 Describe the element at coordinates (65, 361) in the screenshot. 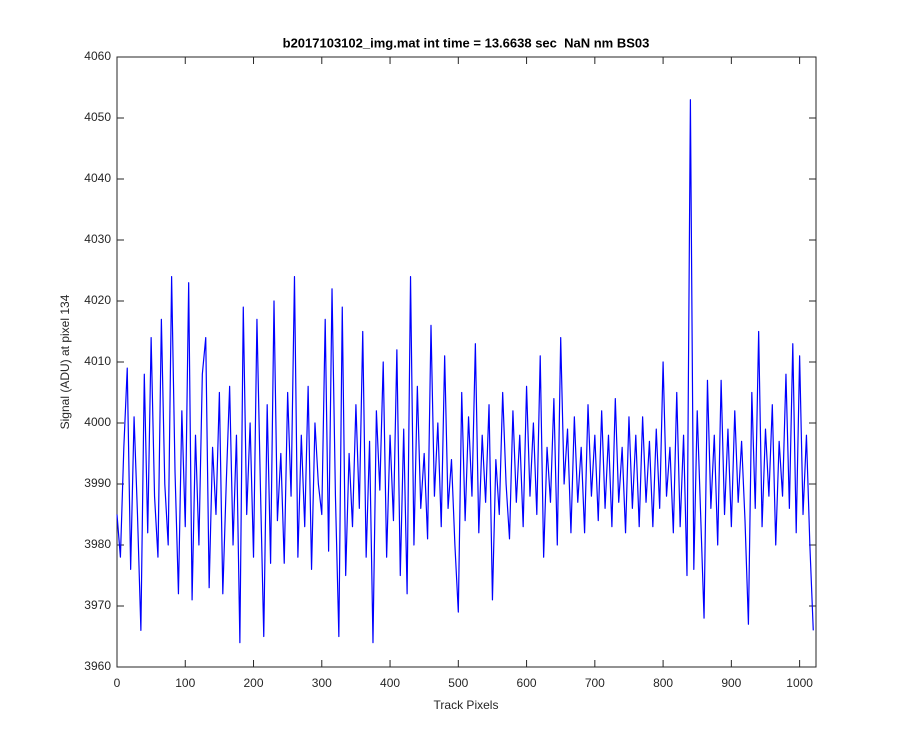

I see `y-axis-label: Signal (ADU) at pixel 134` at that location.